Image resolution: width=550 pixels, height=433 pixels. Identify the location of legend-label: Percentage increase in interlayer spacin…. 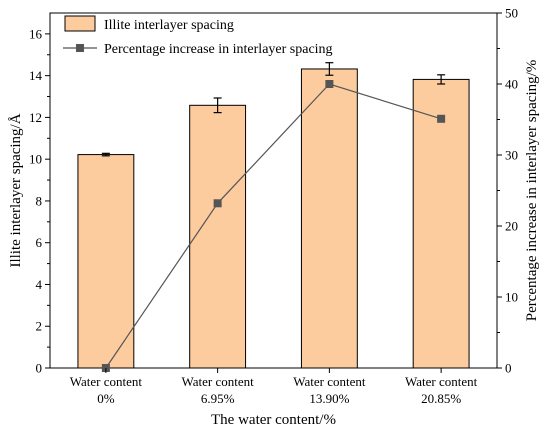
(218, 49).